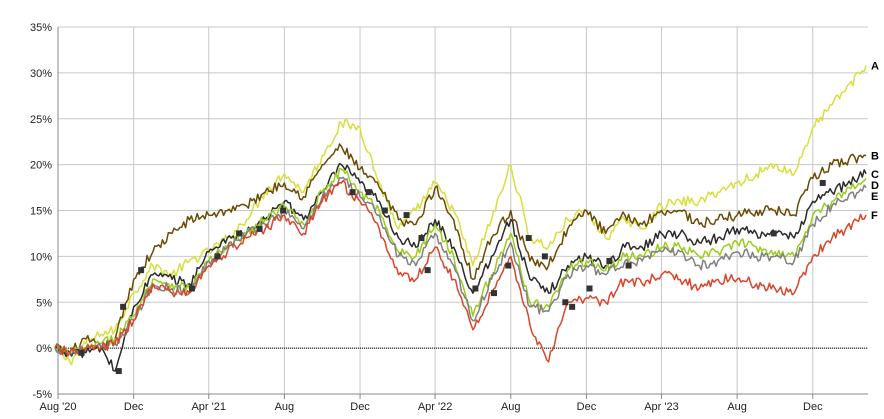  Describe the element at coordinates (875, 186) in the screenshot. I see `series-label-d: D` at that location.